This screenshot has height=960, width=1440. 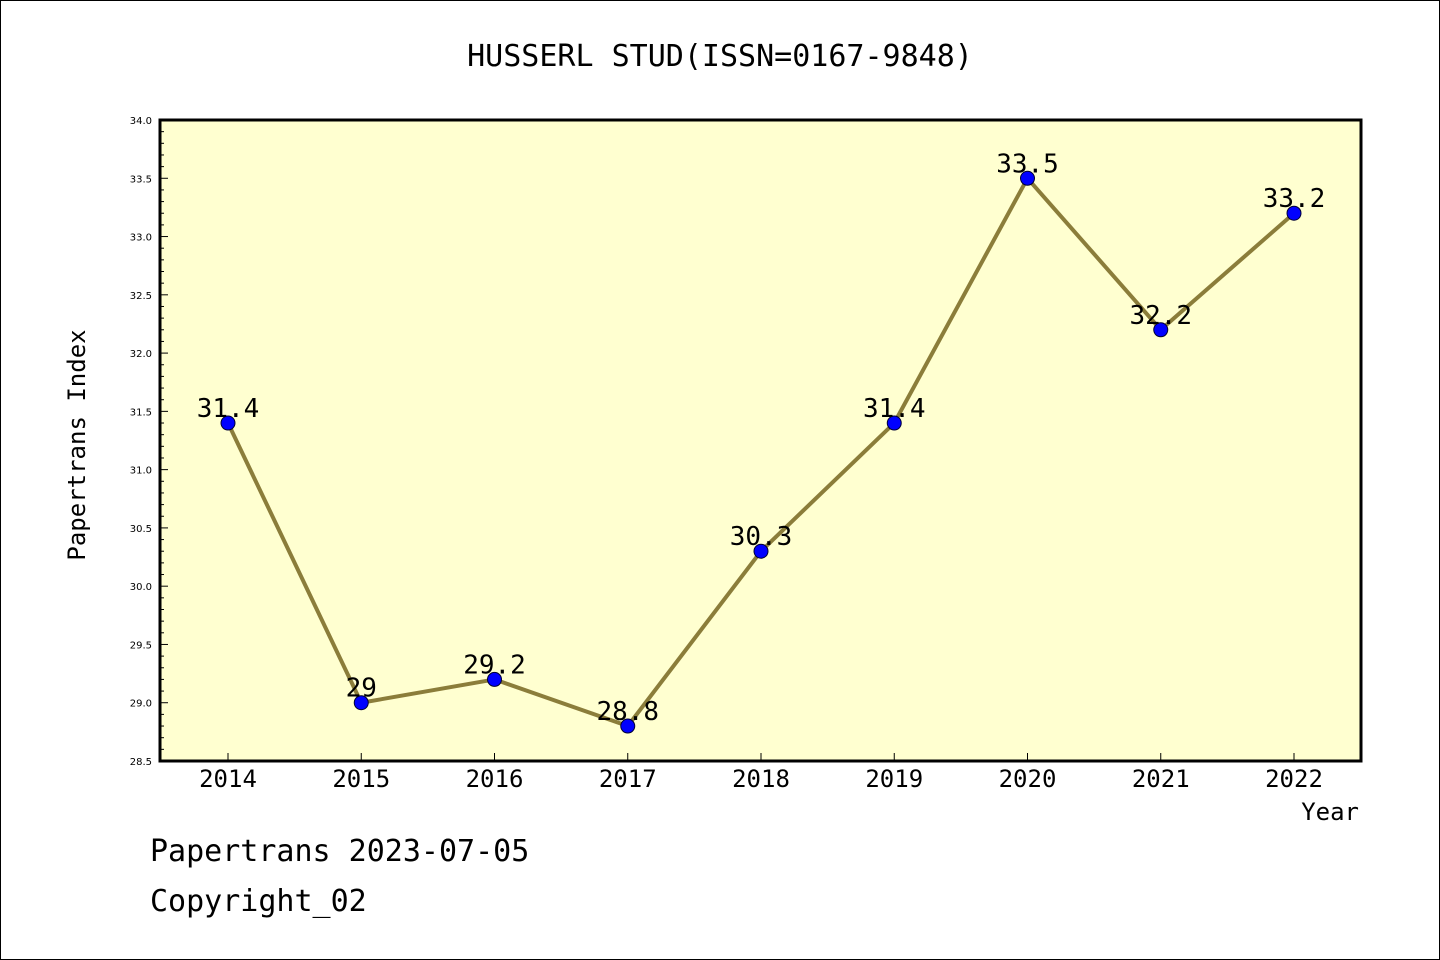 I want to click on y-tick-label: 34.0, so click(x=141, y=121).